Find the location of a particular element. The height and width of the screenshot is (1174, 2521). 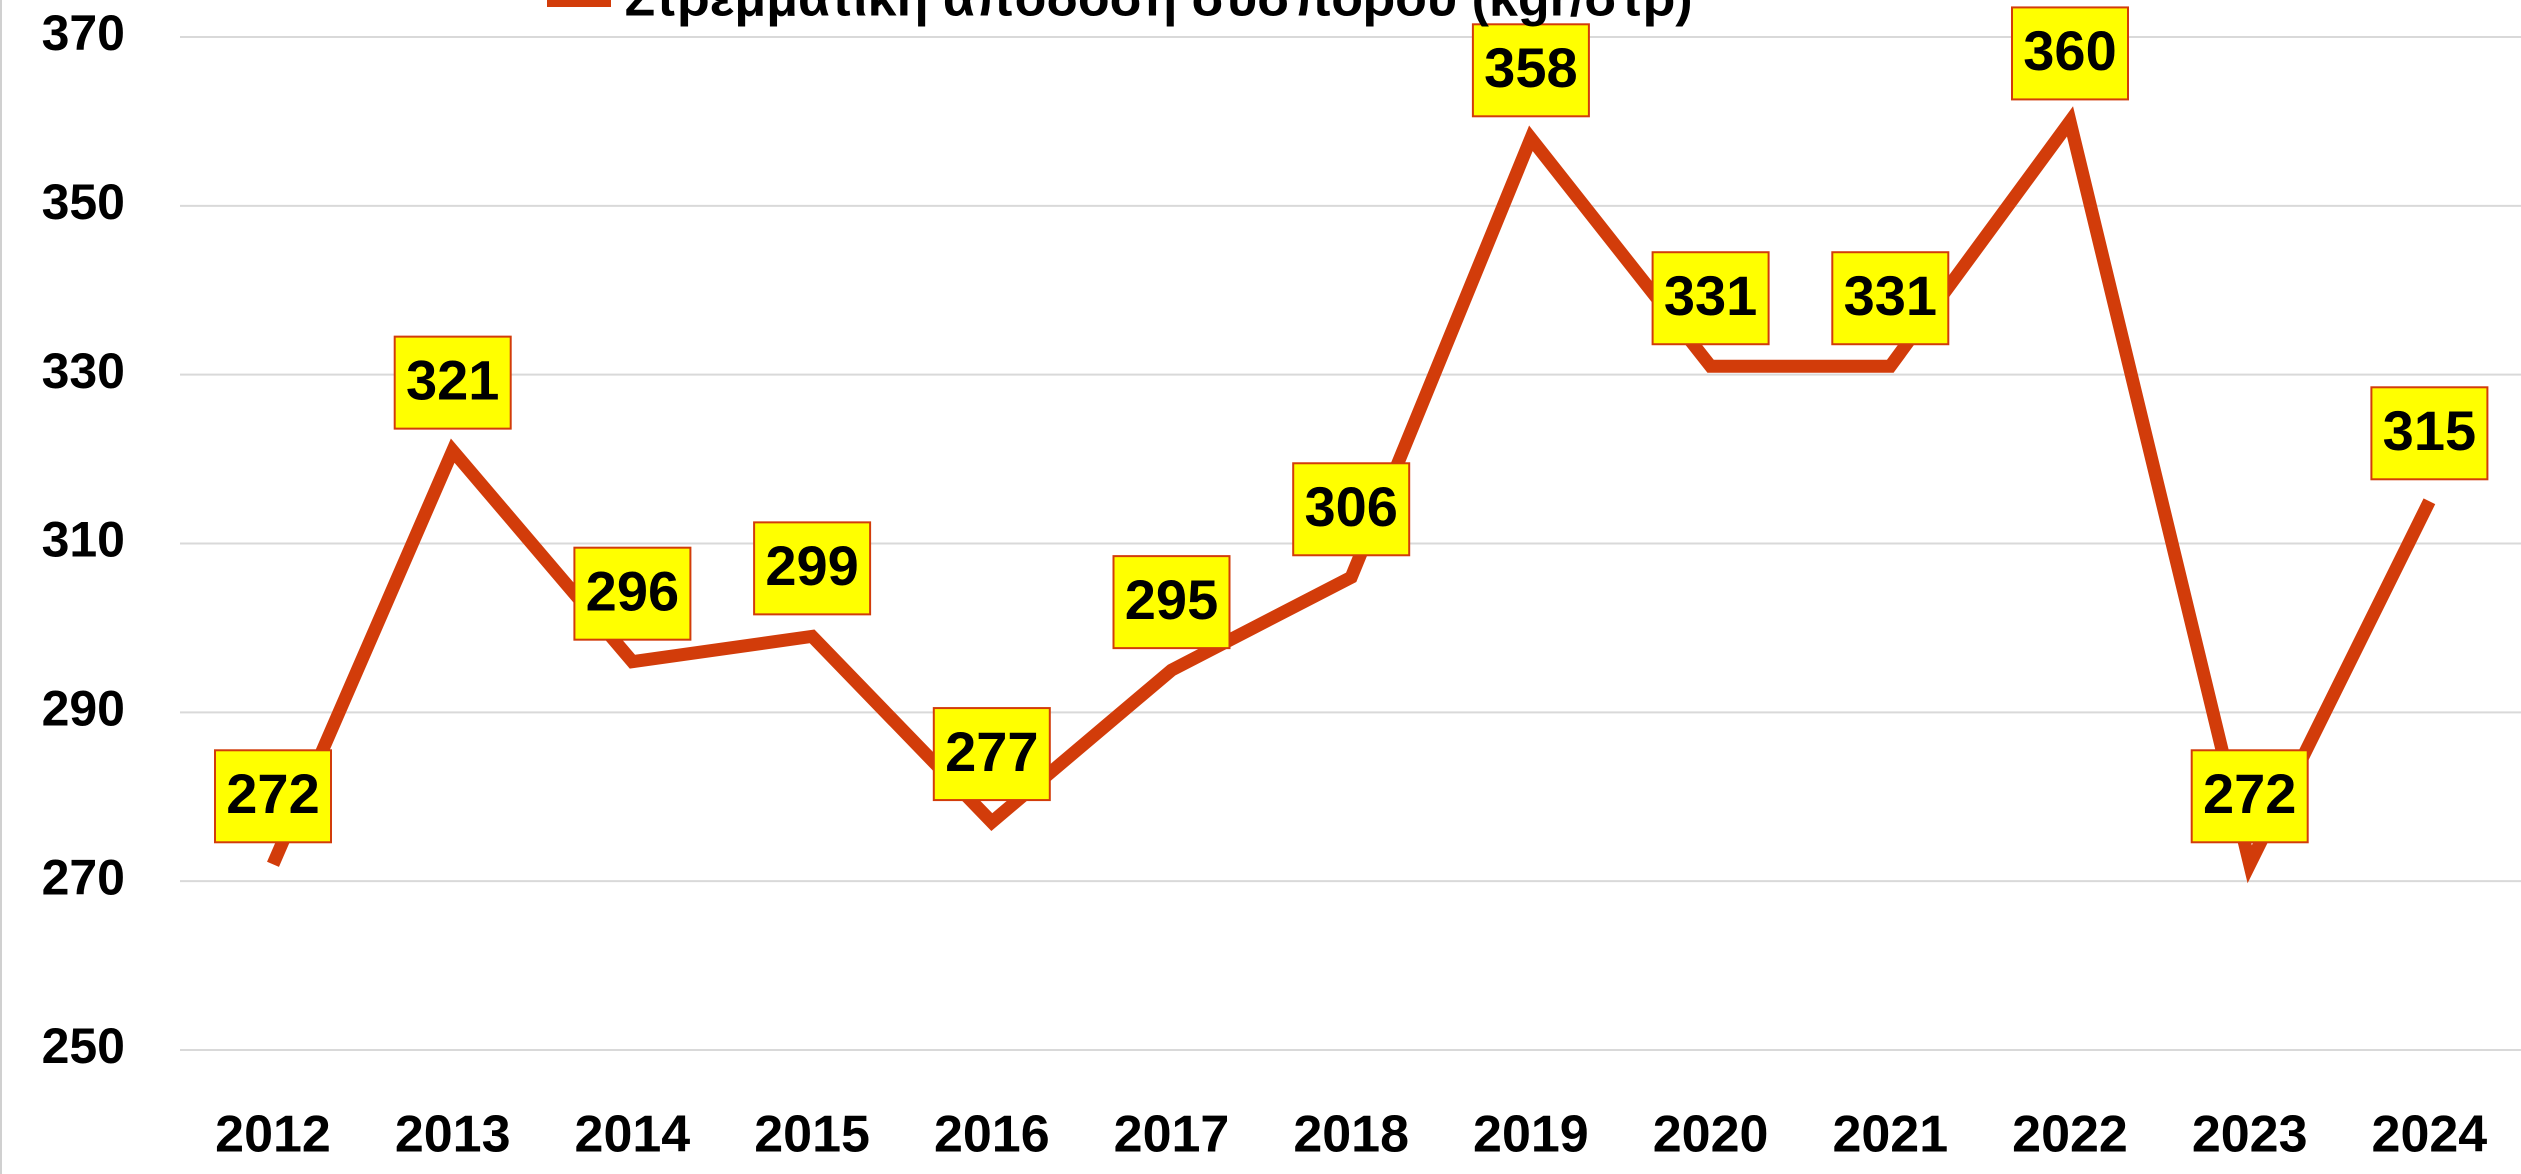

data-label: 277 is located at coordinates (991, 751).